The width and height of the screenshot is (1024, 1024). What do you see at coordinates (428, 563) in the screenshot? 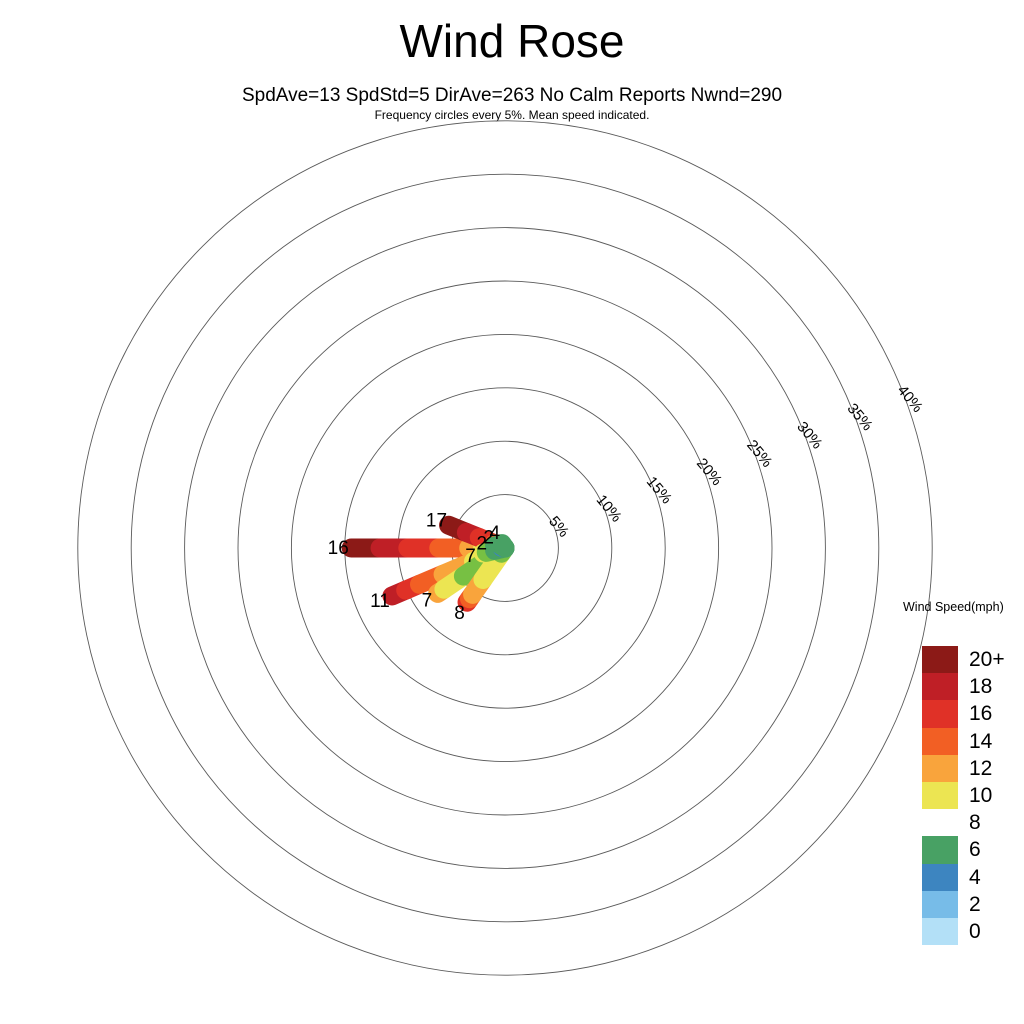
I see `wind-petals` at bounding box center [428, 563].